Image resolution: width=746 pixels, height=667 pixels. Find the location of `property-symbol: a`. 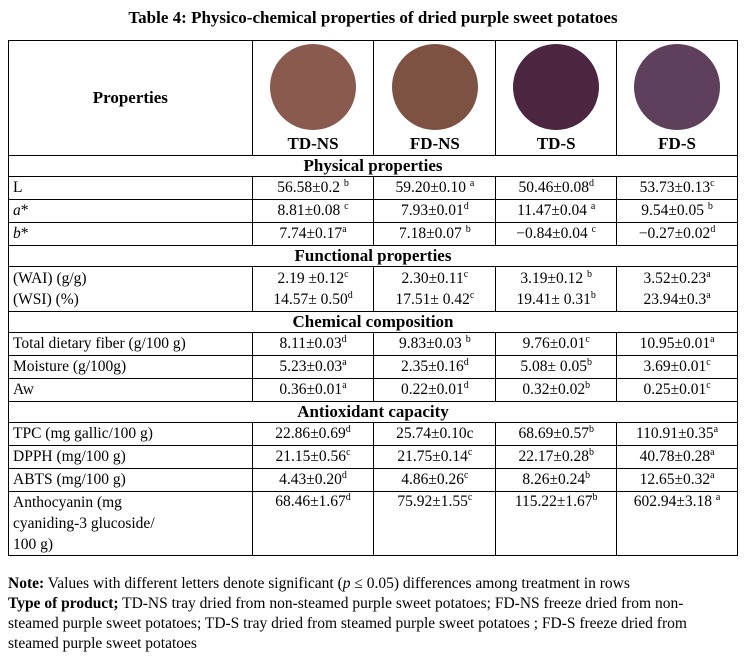

property-symbol: a is located at coordinates (17, 210).